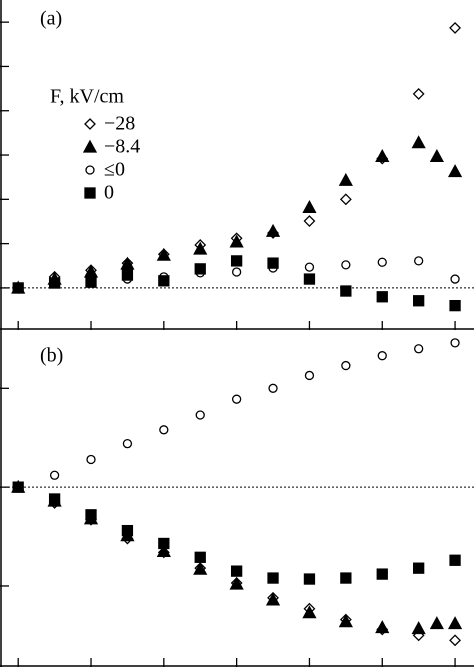  I want to click on panel-label: (a), so click(51, 19).